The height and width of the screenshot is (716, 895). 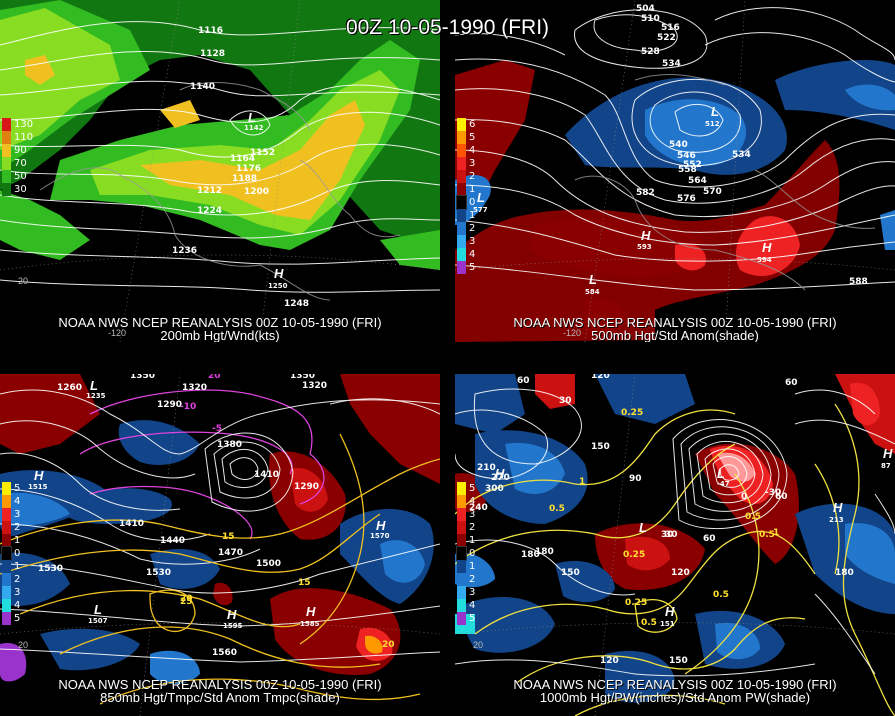 I want to click on contour-label: 528, so click(x=650, y=52).